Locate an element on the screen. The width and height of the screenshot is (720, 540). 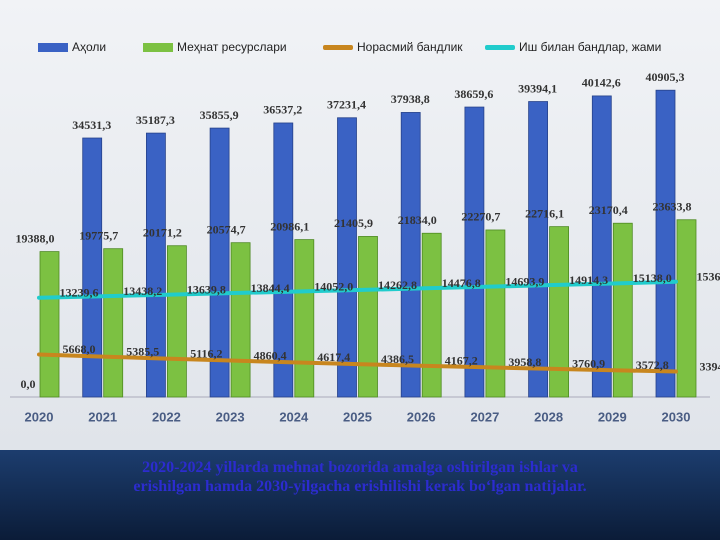
data-label: 21405,9 is located at coordinates (353, 223).